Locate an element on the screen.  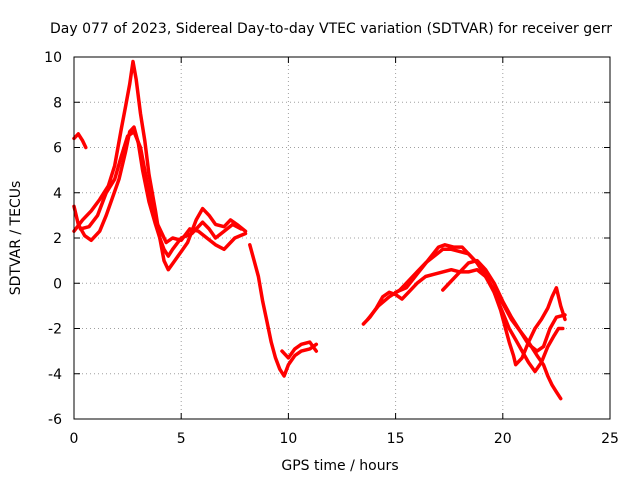
y-tick-label: 10 is located at coordinates (53, 58).